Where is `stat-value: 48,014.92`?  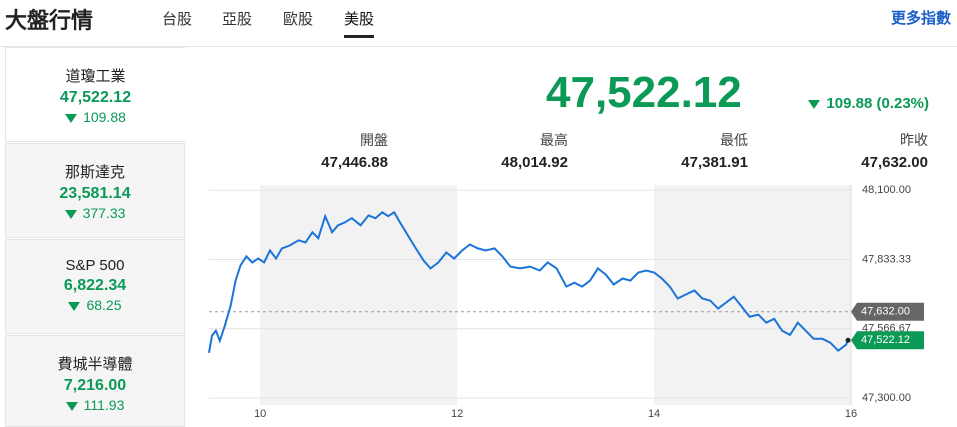 stat-value: 48,014.92 is located at coordinates (534, 162).